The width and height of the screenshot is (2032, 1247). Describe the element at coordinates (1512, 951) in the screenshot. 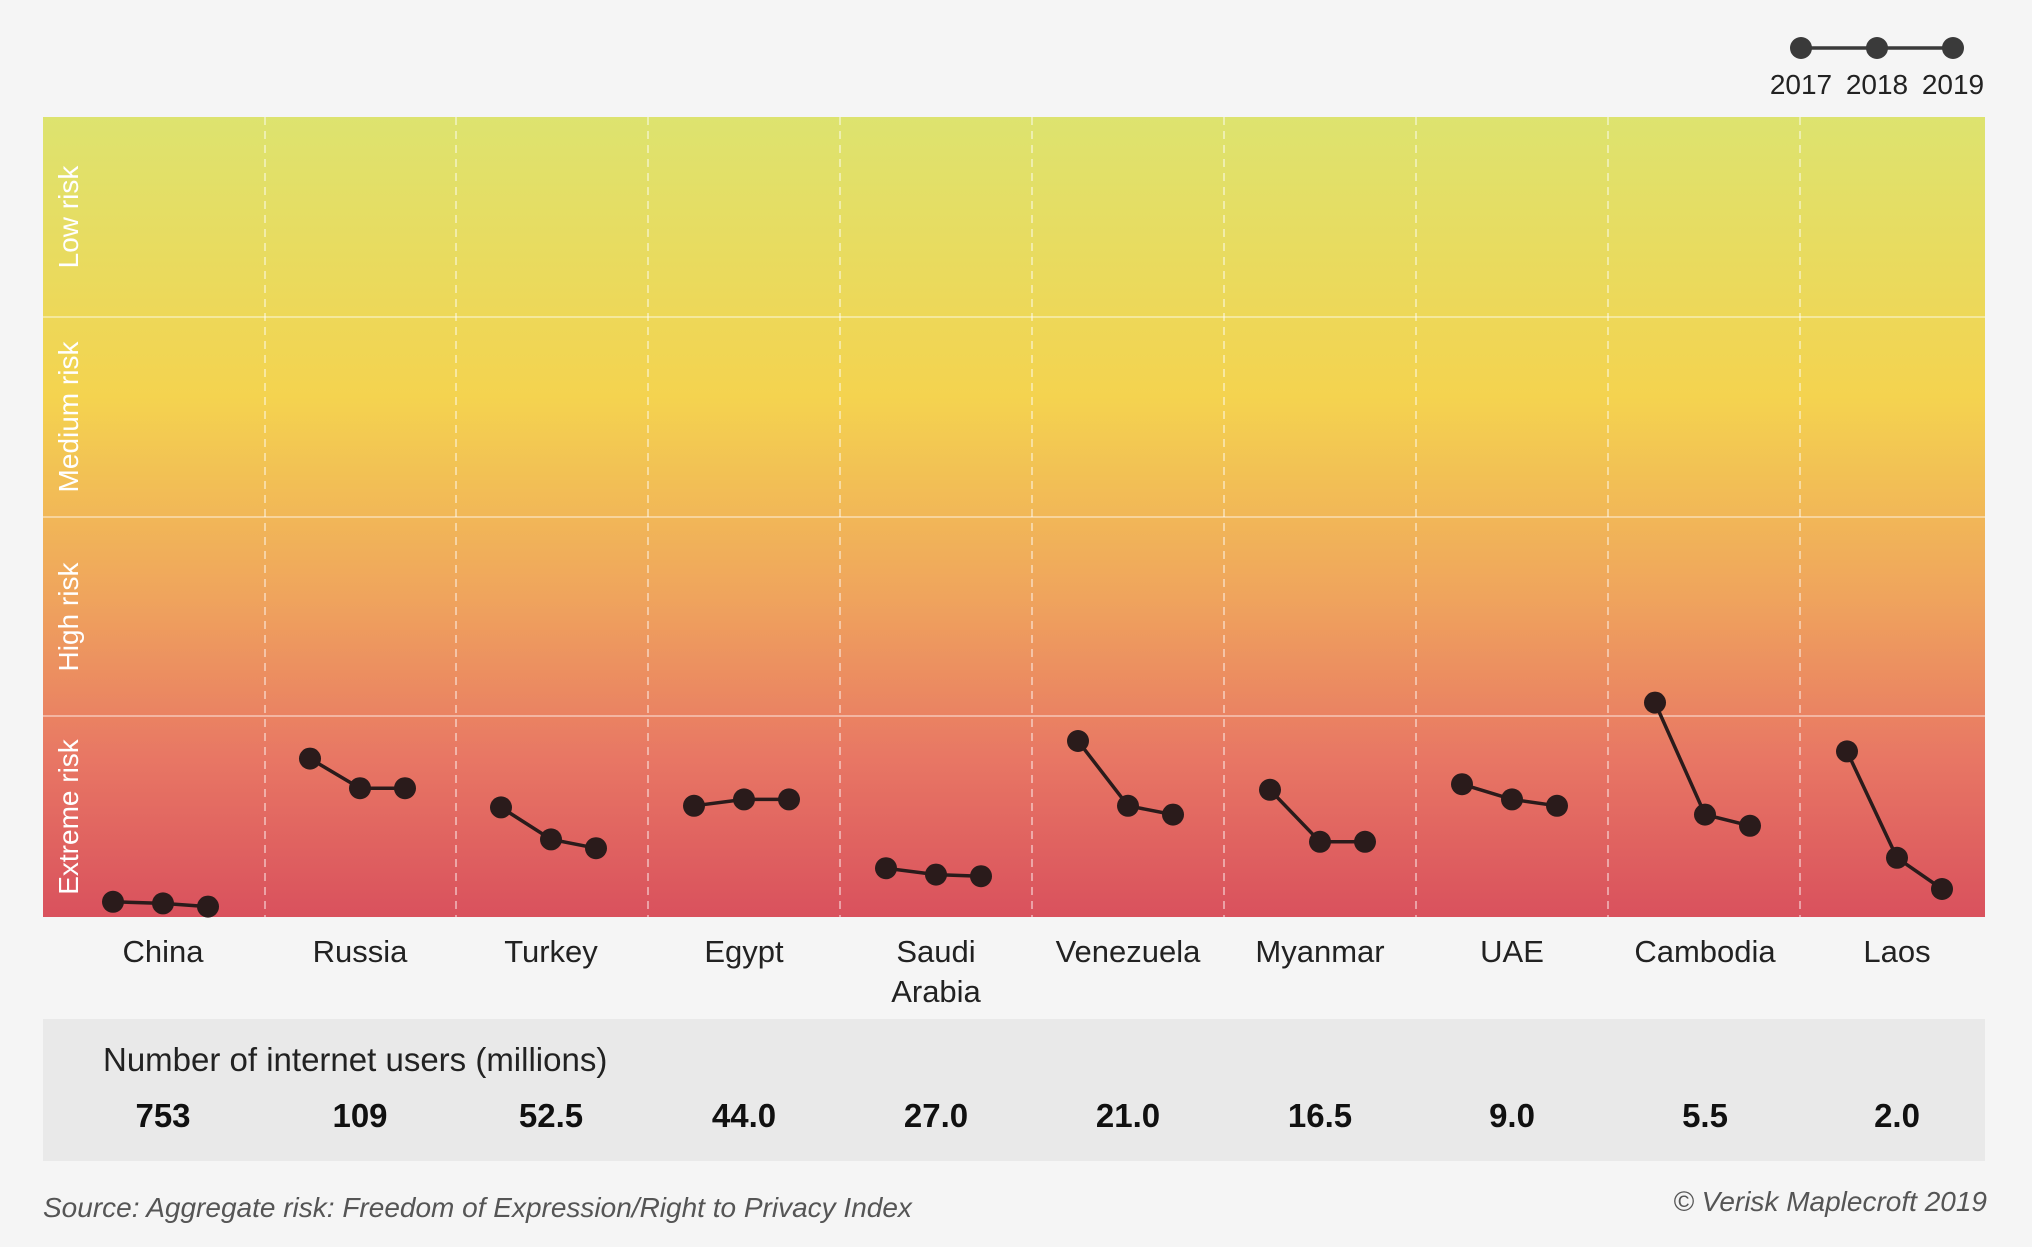

I see `country-label: UAE` at that location.